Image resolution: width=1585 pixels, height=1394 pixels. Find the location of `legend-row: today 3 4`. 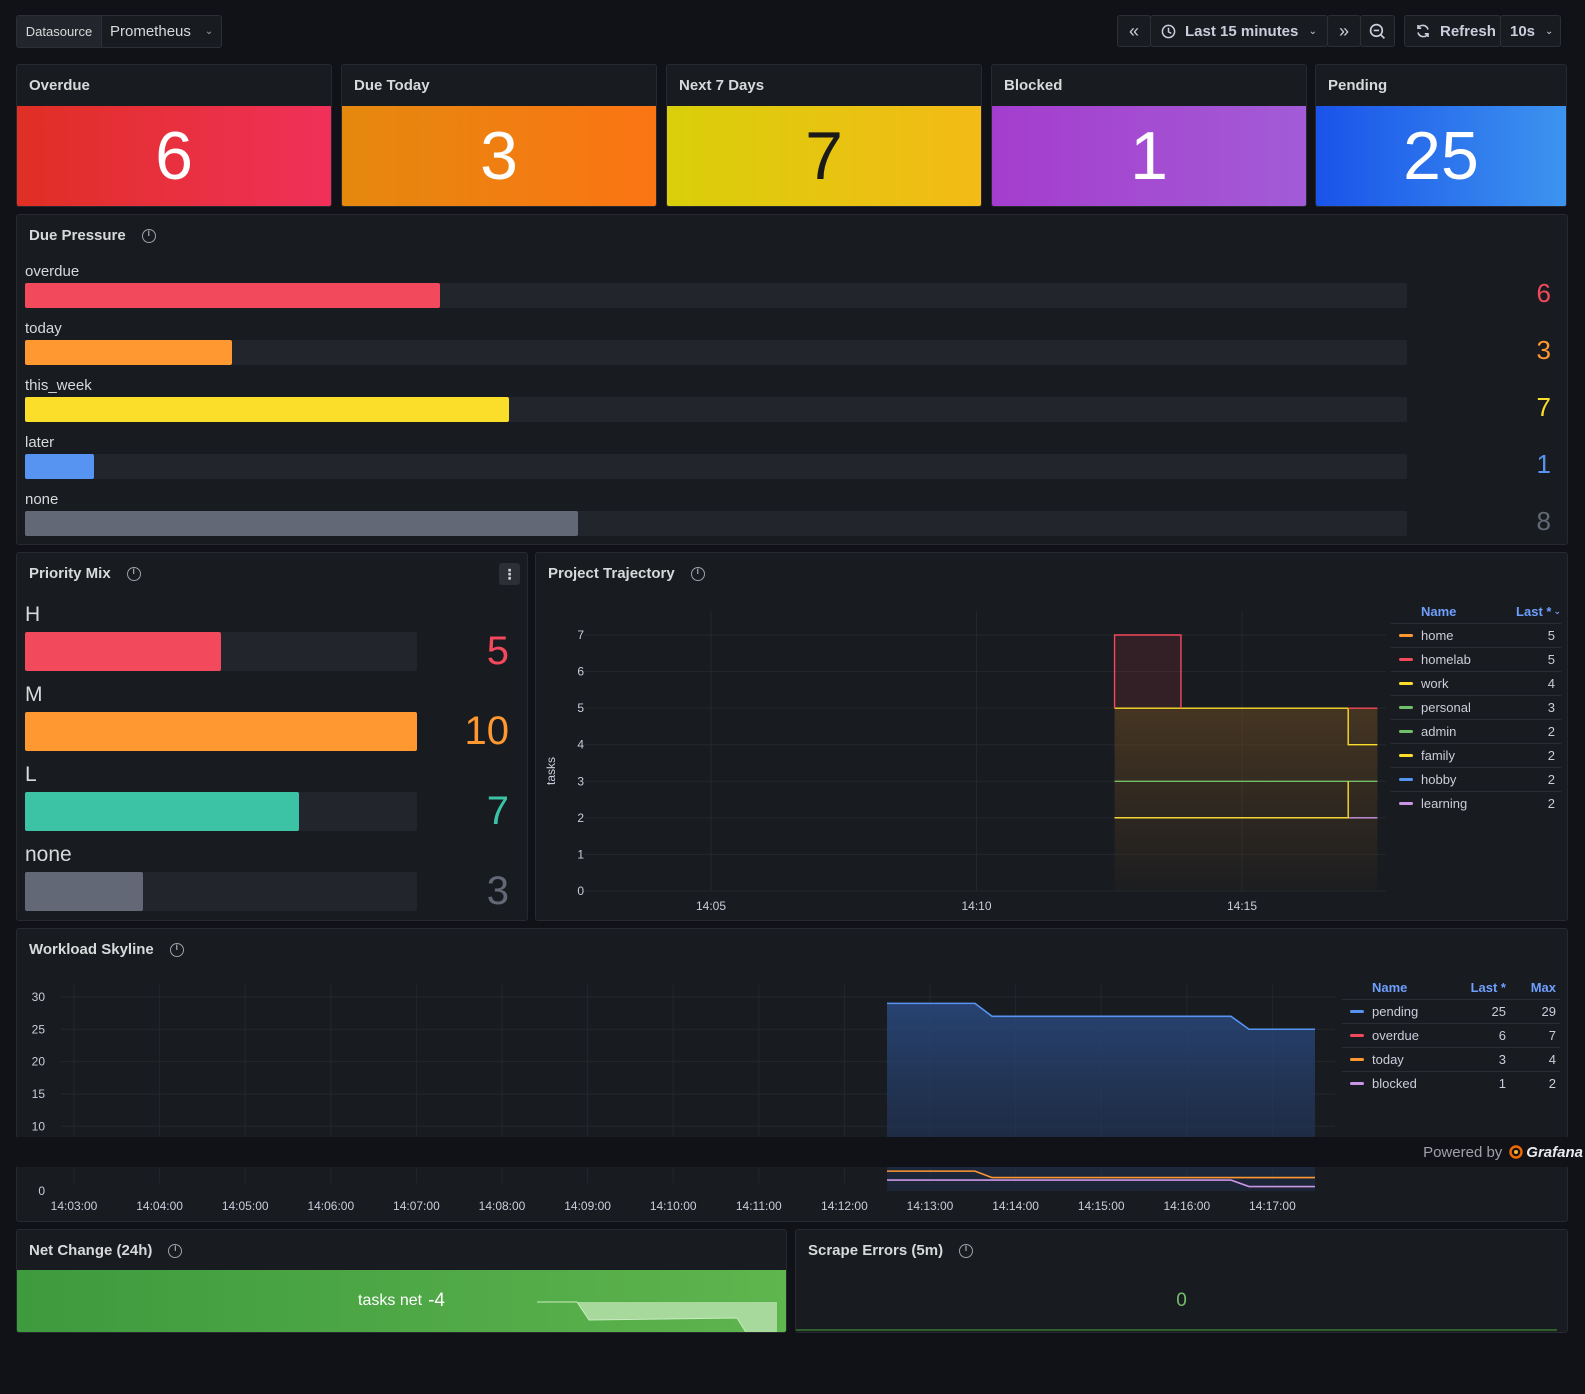

legend-row: today 3 4 is located at coordinates (1451, 1059).